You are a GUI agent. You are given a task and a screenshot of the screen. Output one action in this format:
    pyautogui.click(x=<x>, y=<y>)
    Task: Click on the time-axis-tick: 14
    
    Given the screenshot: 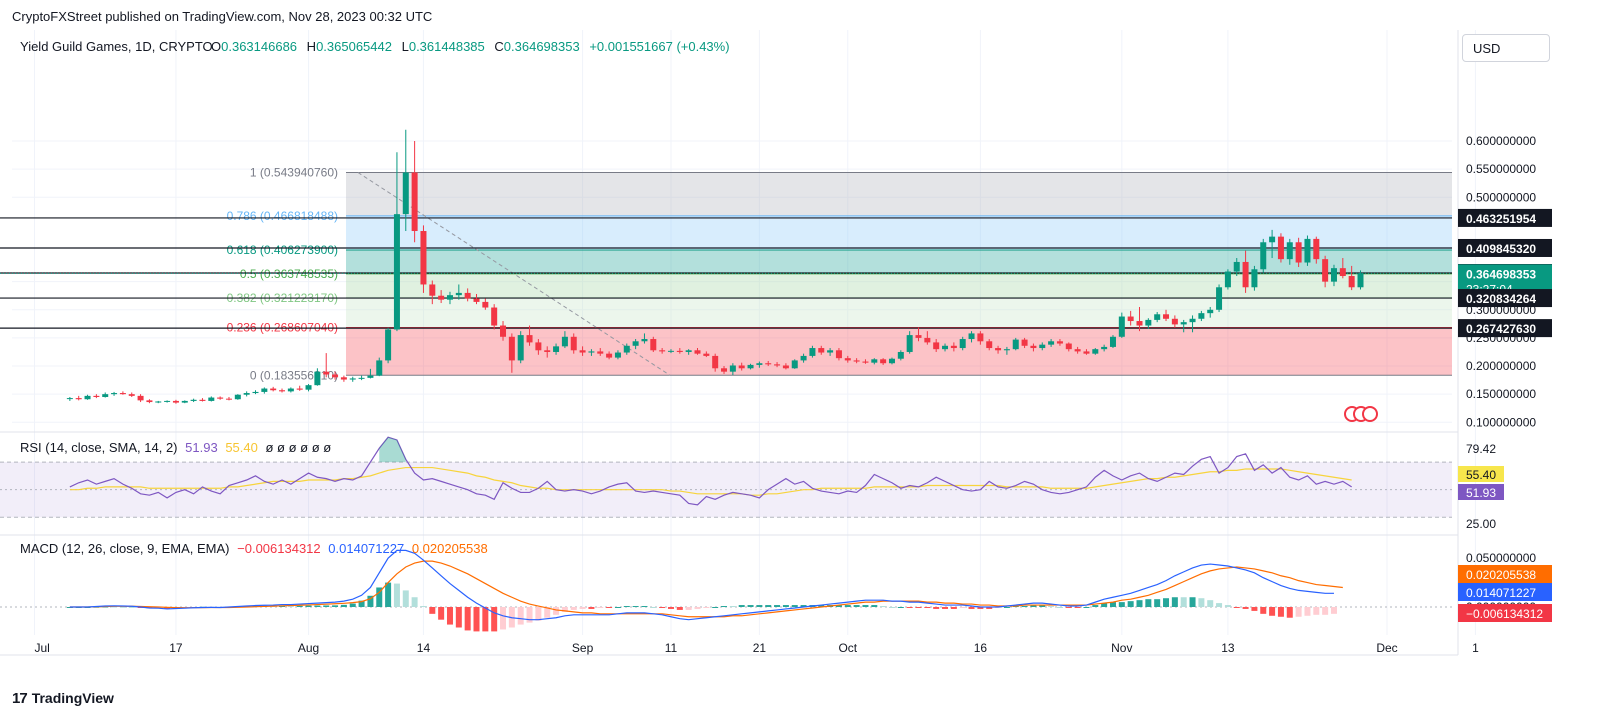 What is the action you would take?
    pyautogui.click(x=424, y=648)
    